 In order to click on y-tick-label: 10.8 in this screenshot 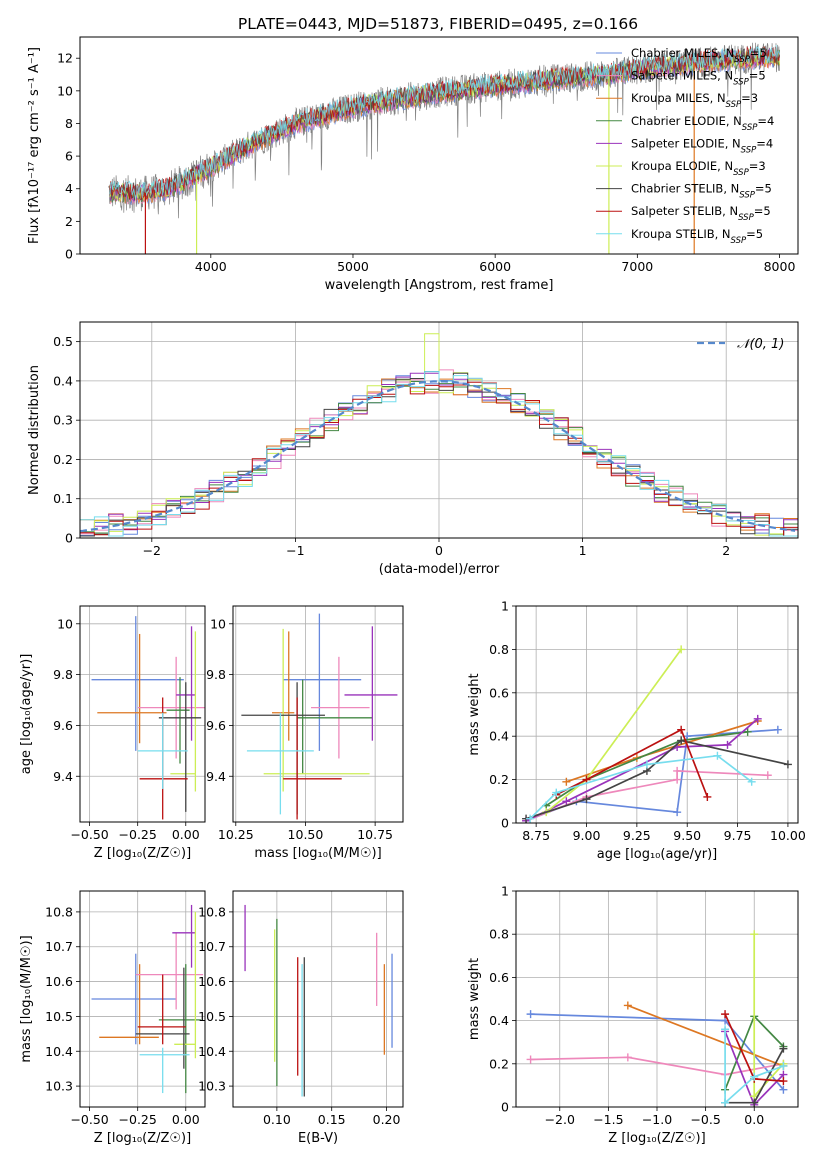, I will do `click(212, 911)`.